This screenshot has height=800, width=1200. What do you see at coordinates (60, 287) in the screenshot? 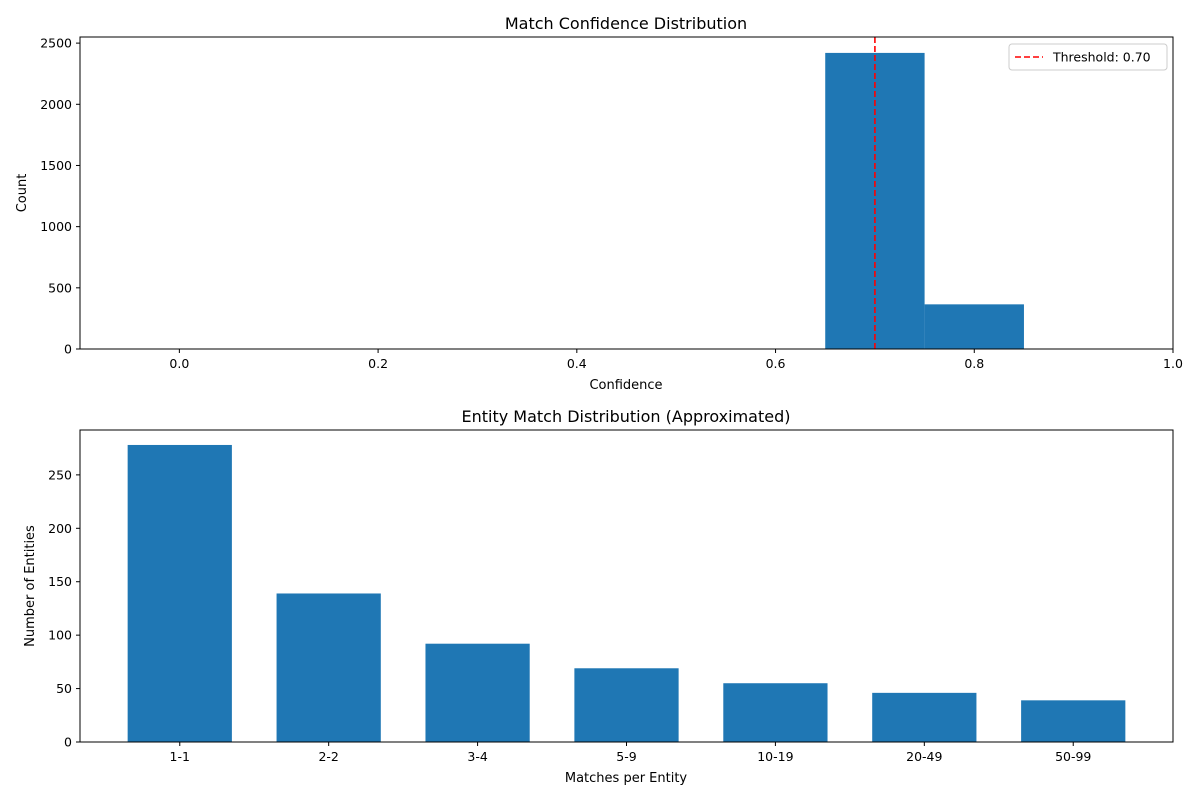
I see `y-tick-label: 500` at bounding box center [60, 287].